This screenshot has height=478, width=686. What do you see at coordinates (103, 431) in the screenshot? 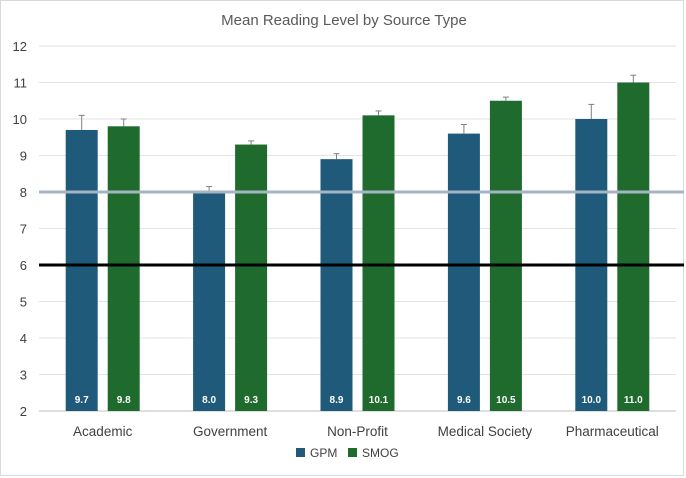
I see `x-tick-label: Academic` at bounding box center [103, 431].